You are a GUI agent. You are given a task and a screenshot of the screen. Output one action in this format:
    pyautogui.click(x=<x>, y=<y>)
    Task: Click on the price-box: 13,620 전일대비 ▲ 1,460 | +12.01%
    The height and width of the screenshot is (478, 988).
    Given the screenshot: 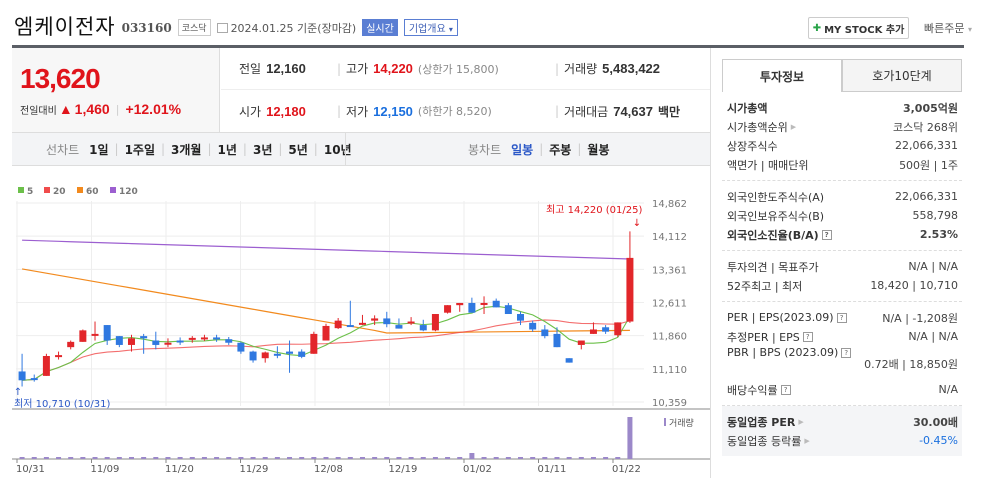 What is the action you would take?
    pyautogui.click(x=116, y=90)
    